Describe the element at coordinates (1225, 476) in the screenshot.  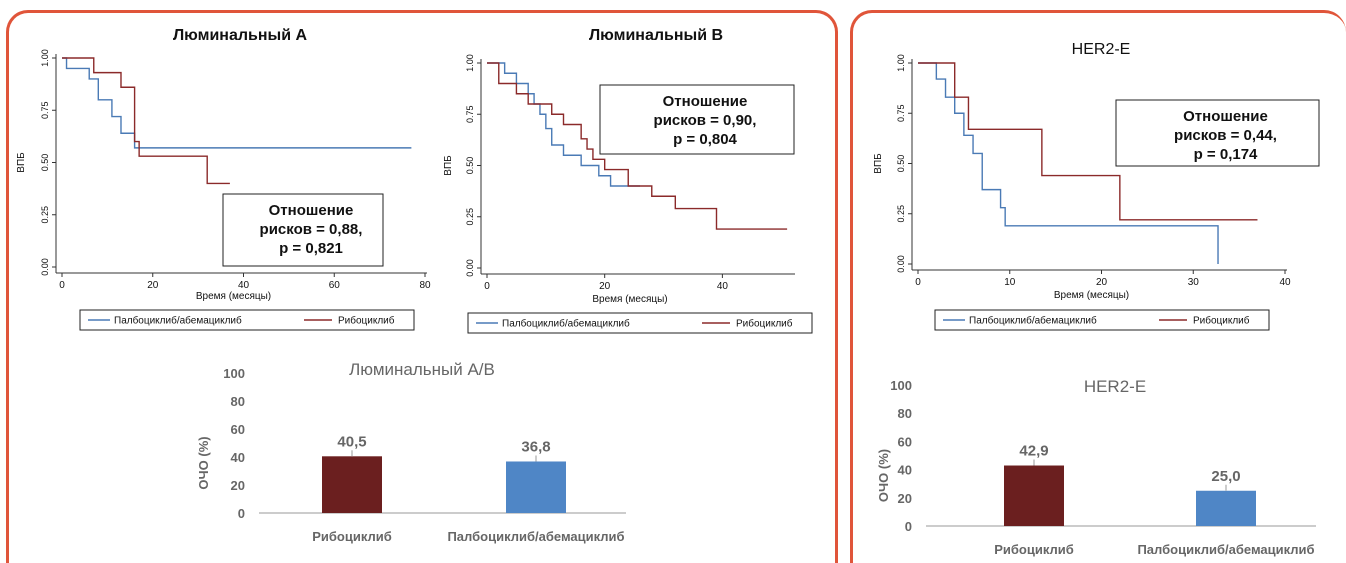
I see `bar-value-label: 25,0` at that location.